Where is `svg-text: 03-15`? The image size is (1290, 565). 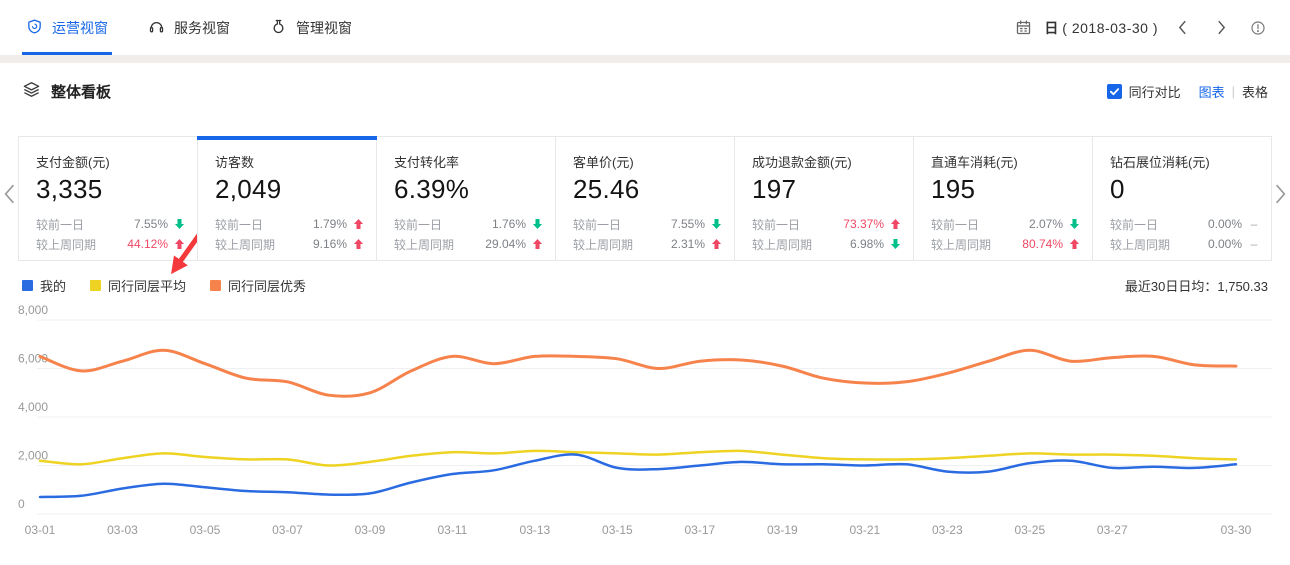
svg-text: 03-15 is located at coordinates (617, 530).